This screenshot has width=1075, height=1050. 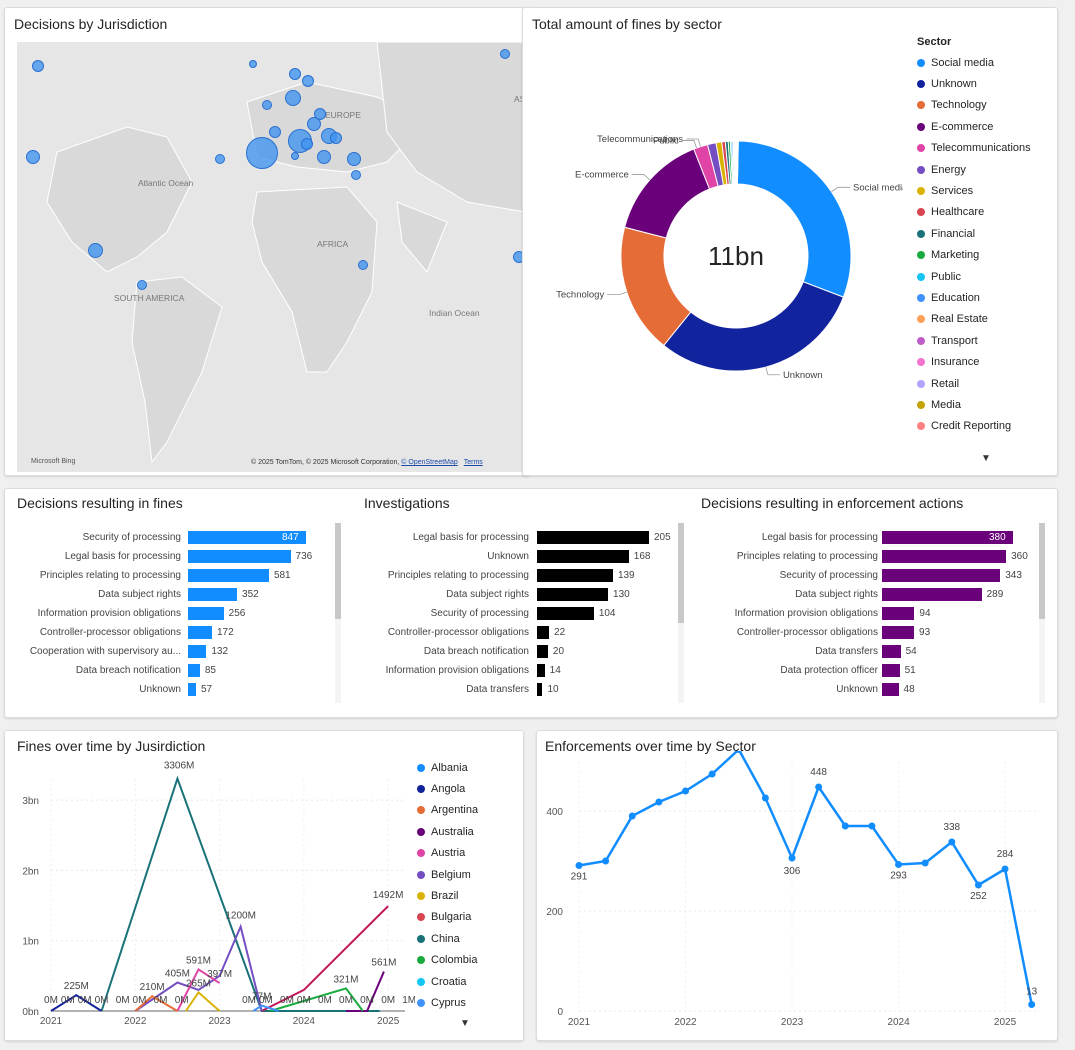 I want to click on legend-item: Argentina, so click(x=469, y=810).